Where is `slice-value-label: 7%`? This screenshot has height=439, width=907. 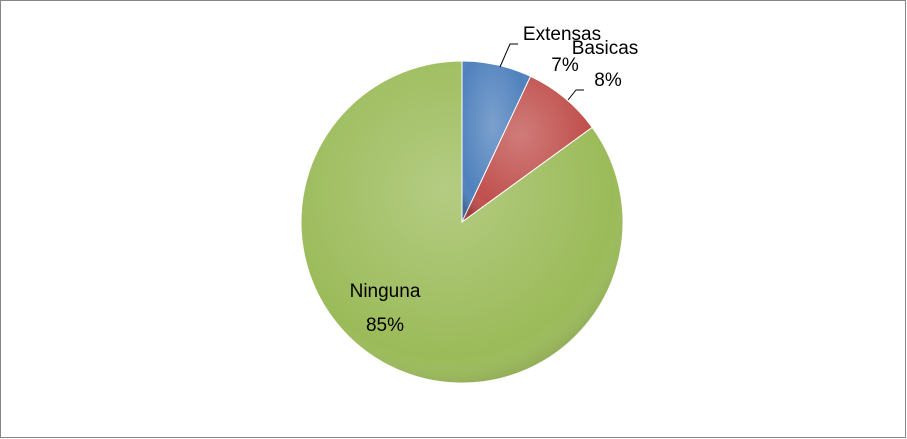 slice-value-label: 7% is located at coordinates (565, 65).